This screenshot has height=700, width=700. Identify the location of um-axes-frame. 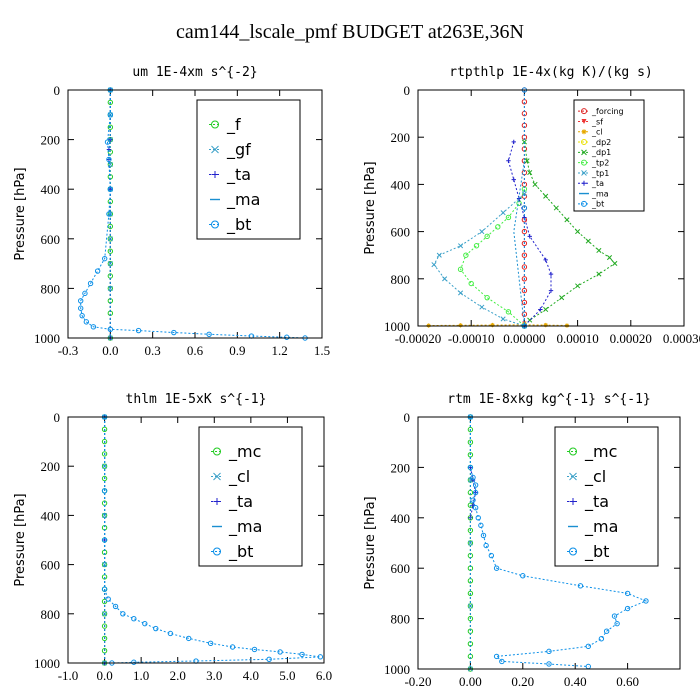
(195, 214).